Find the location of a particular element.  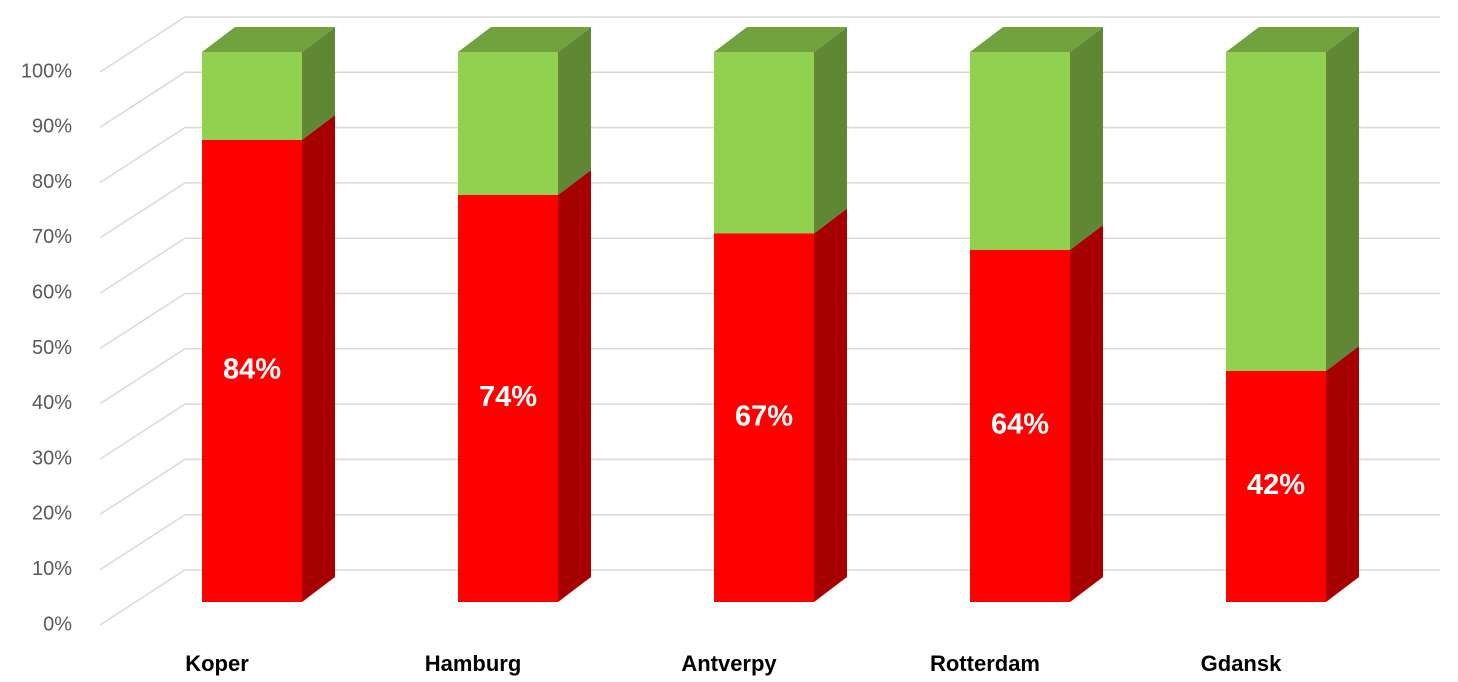

grid-line is located at coordinates (769, 44).